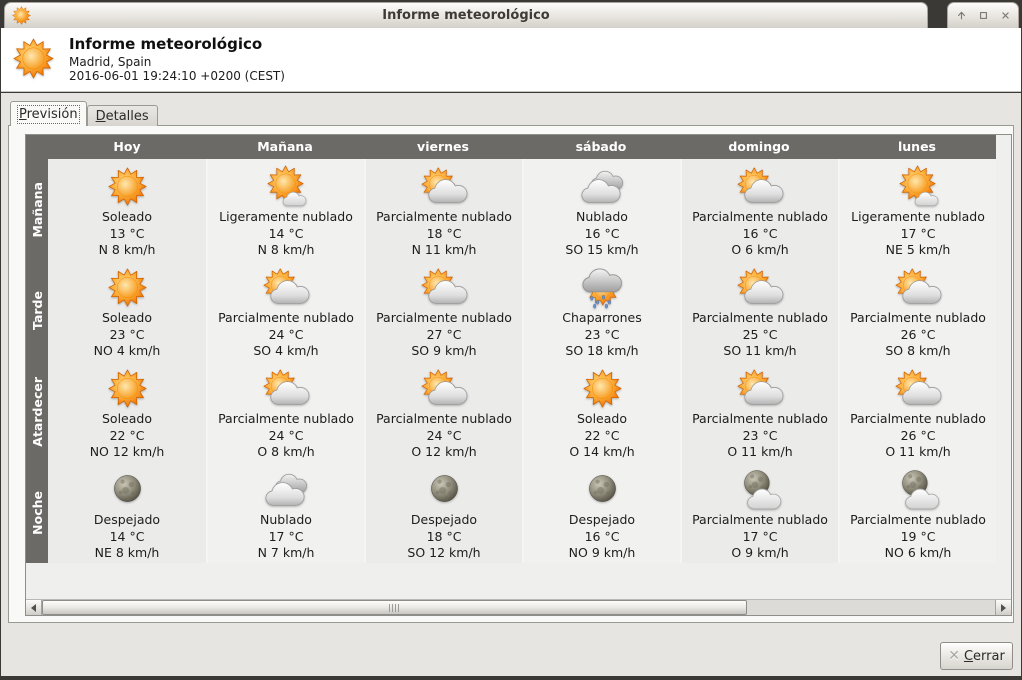  I want to click on scrollbar-thumb, so click(395, 607).